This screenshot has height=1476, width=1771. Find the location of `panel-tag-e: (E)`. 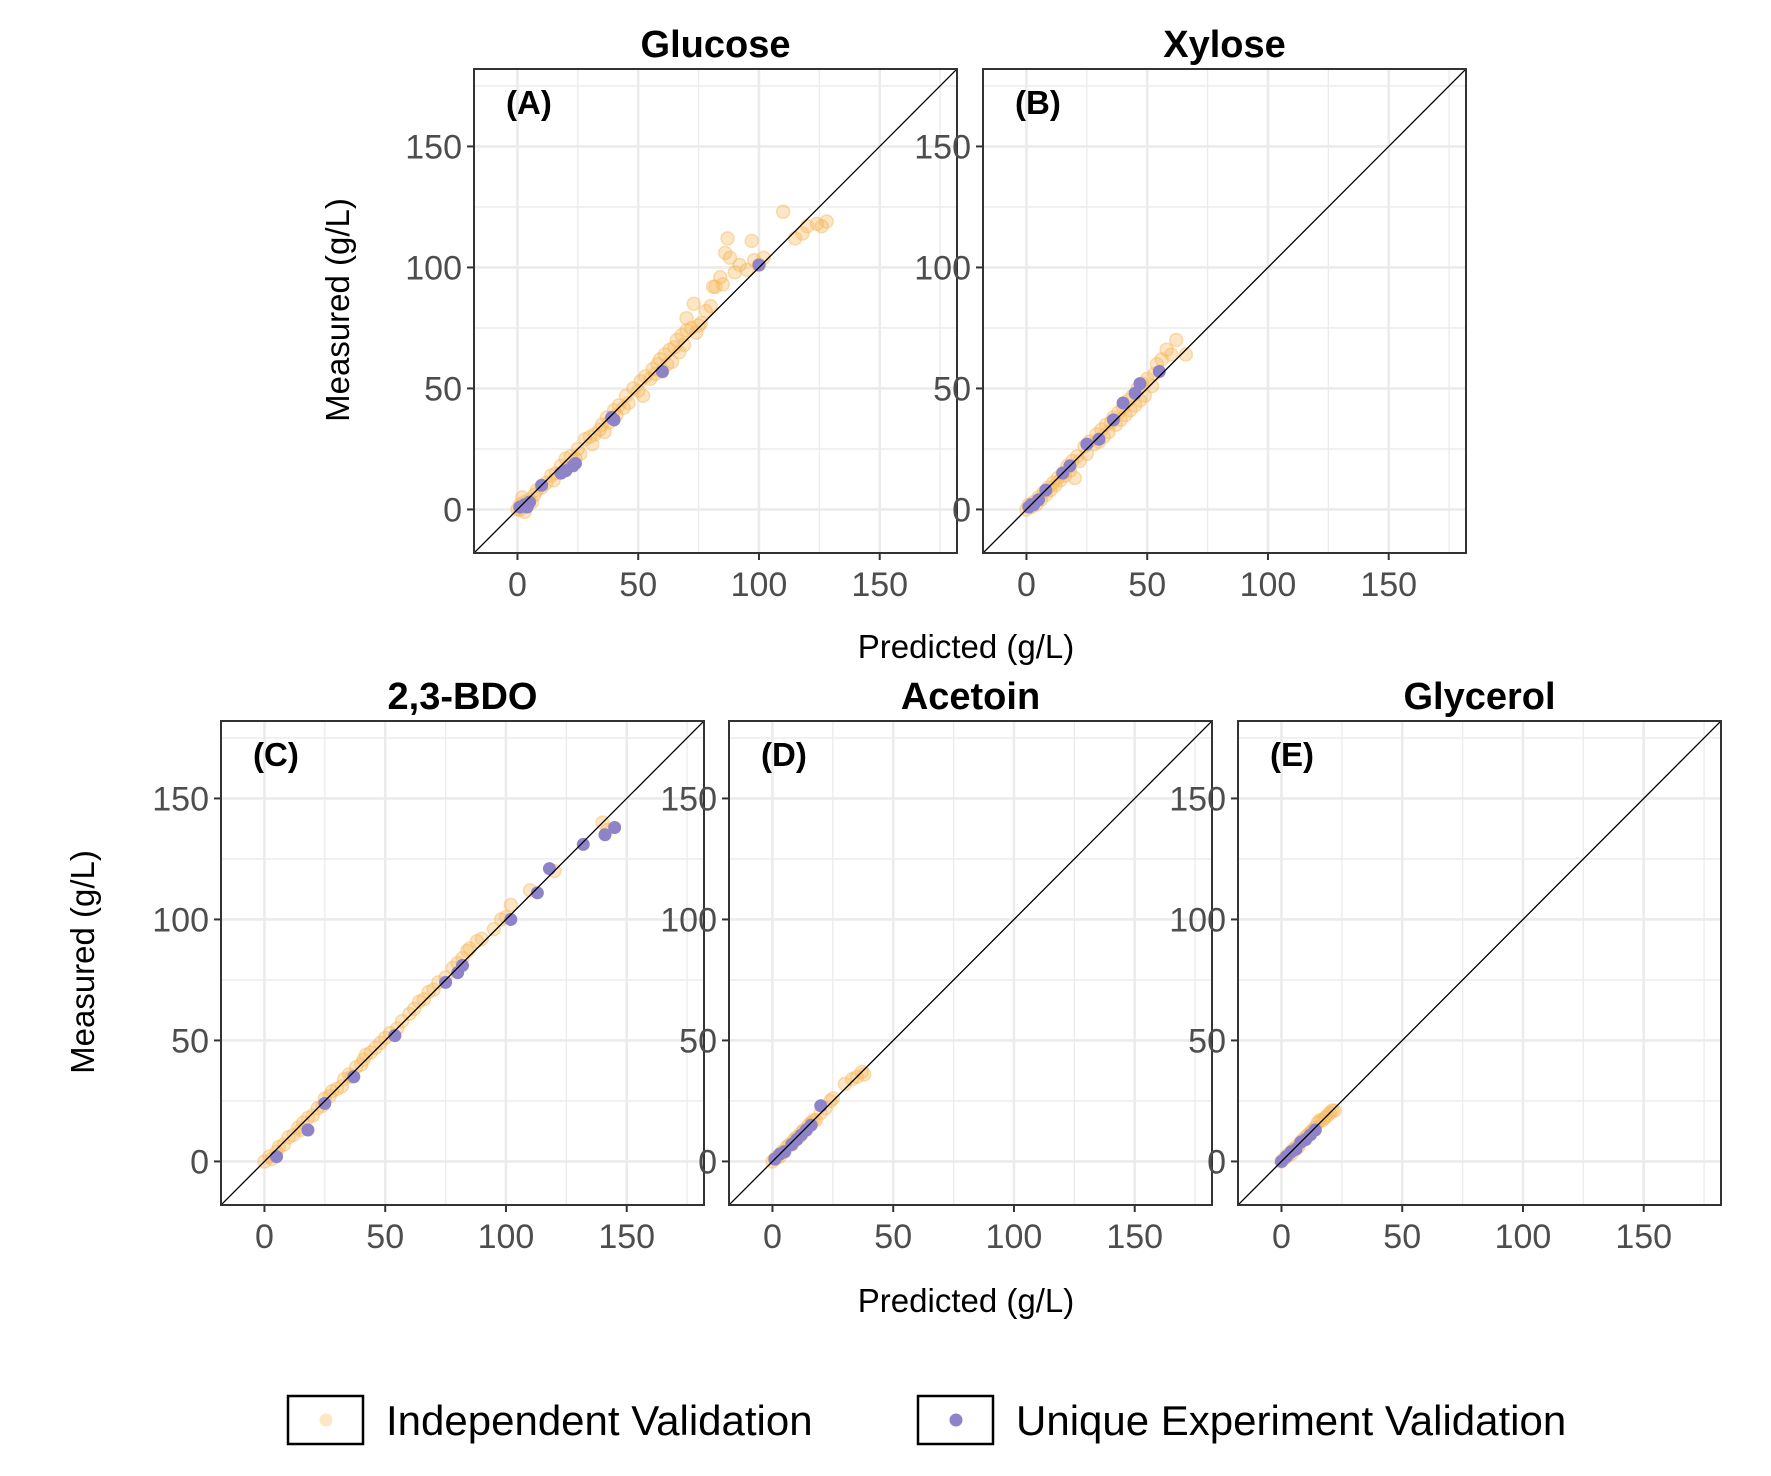

panel-tag-e: (E) is located at coordinates (1292, 754).